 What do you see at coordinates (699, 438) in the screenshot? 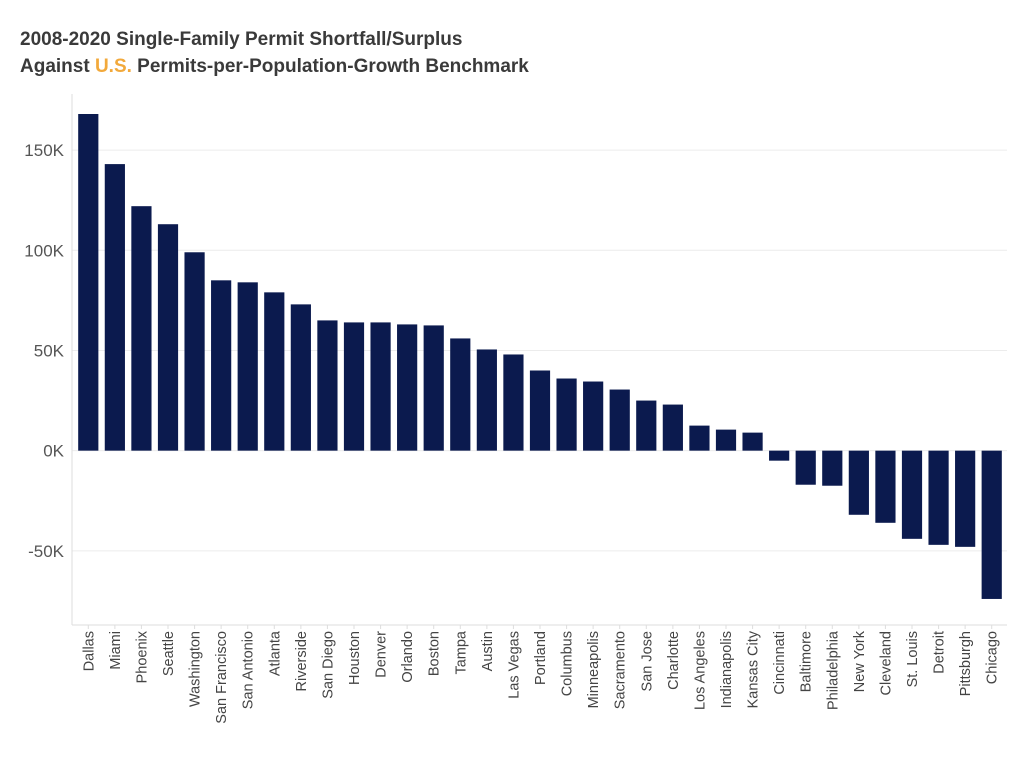
I see `bar-los-angeles` at bounding box center [699, 438].